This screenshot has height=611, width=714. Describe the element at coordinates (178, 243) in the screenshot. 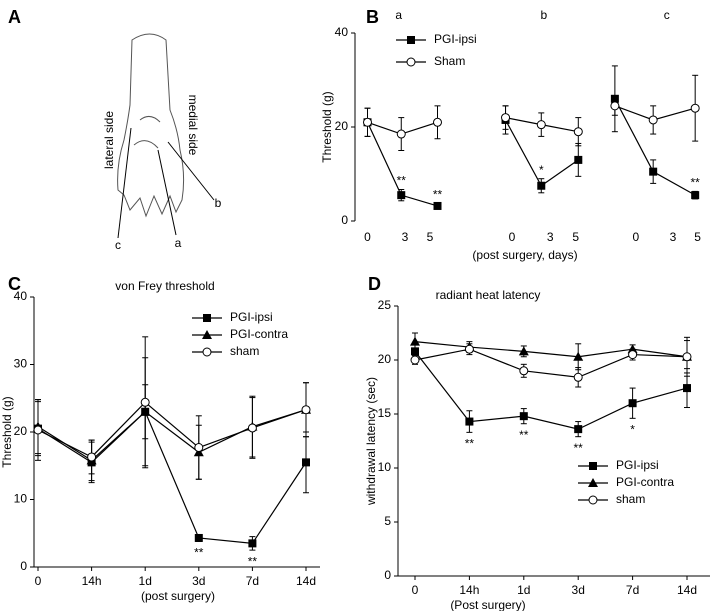

I see `diagram-label: a` at that location.